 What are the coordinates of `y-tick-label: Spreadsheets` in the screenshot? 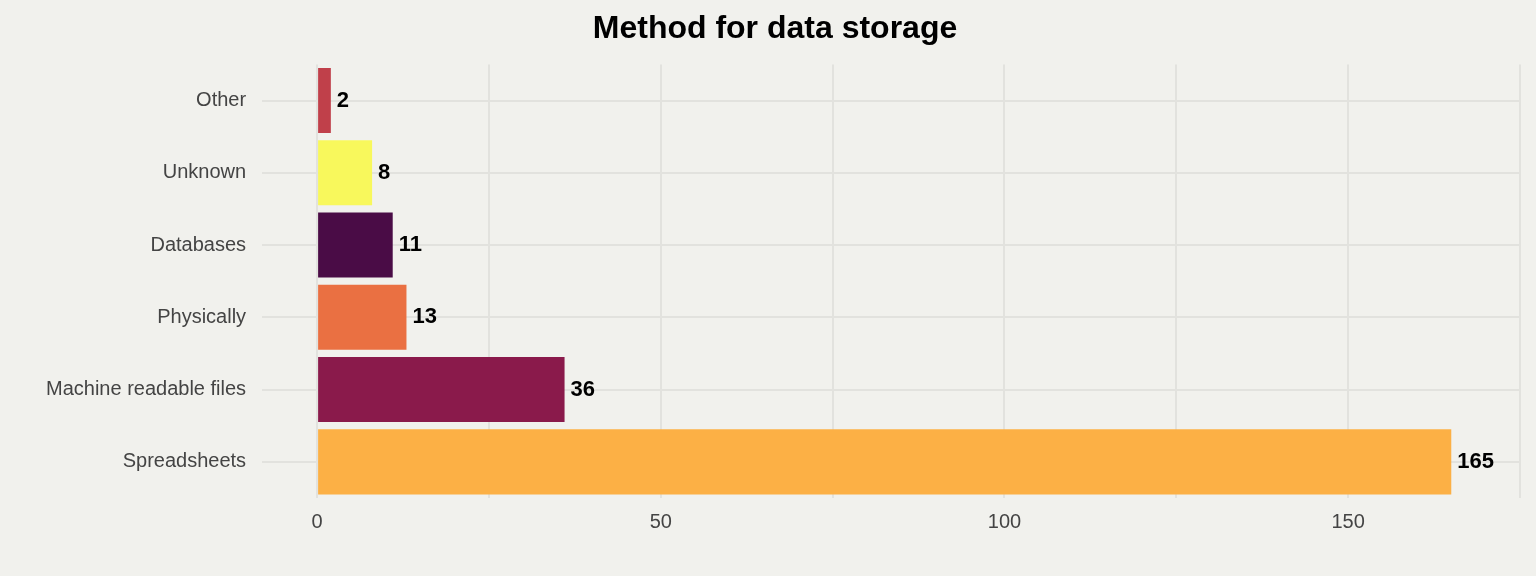 It's located at (184, 460).